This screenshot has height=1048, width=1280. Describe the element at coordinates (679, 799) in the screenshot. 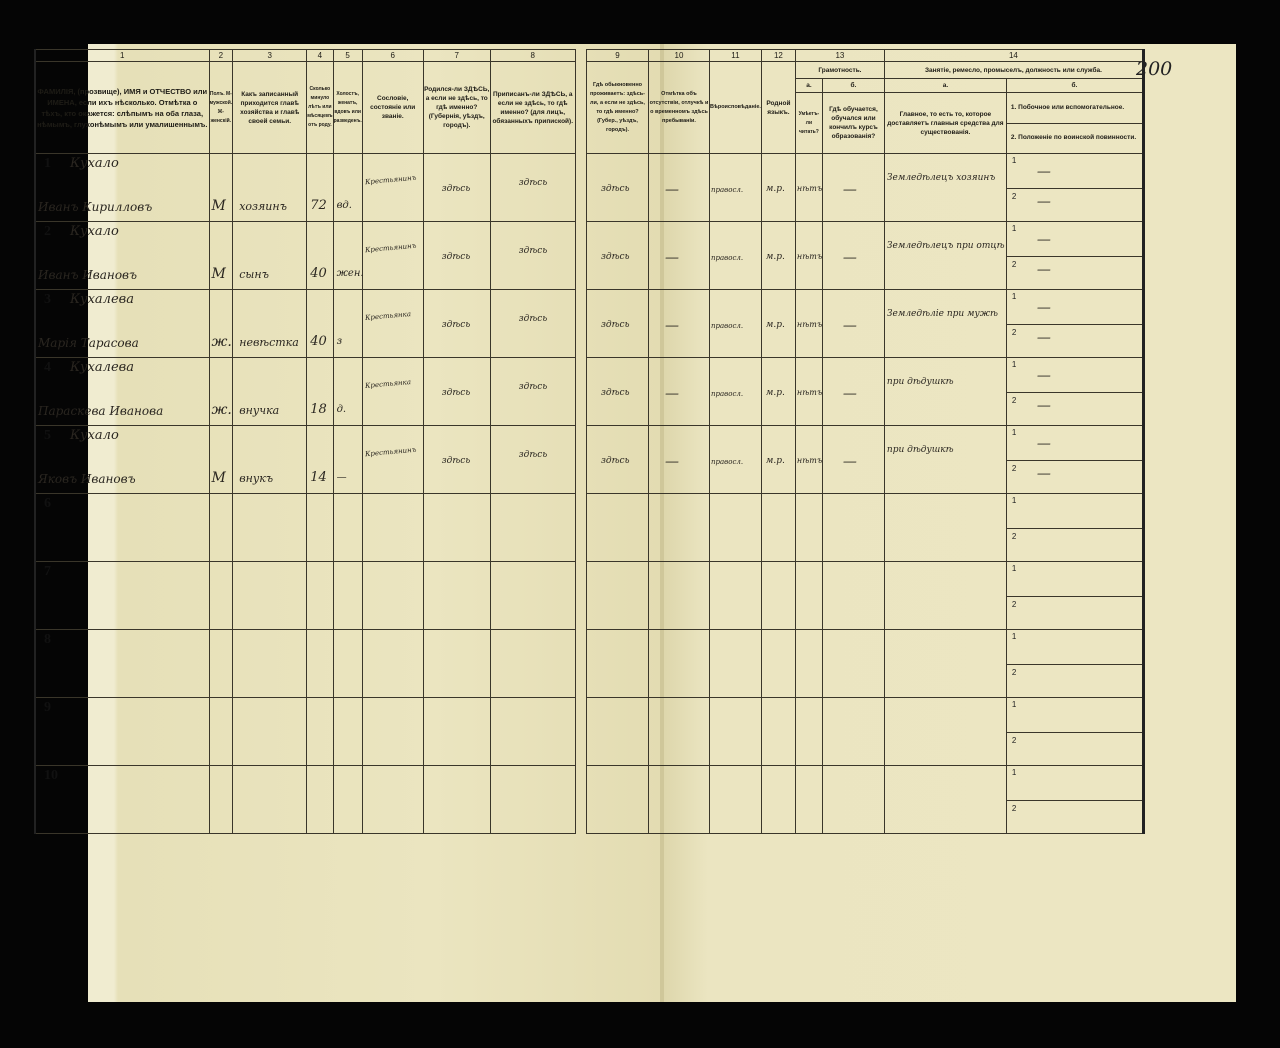

I see `absence-cell` at that location.